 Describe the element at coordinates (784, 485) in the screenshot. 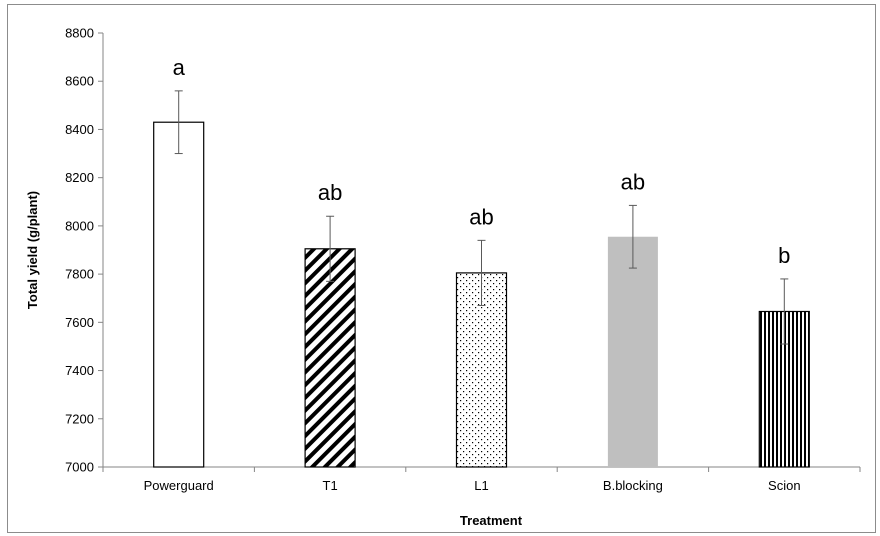

I see `x-tick-label: Scion` at that location.